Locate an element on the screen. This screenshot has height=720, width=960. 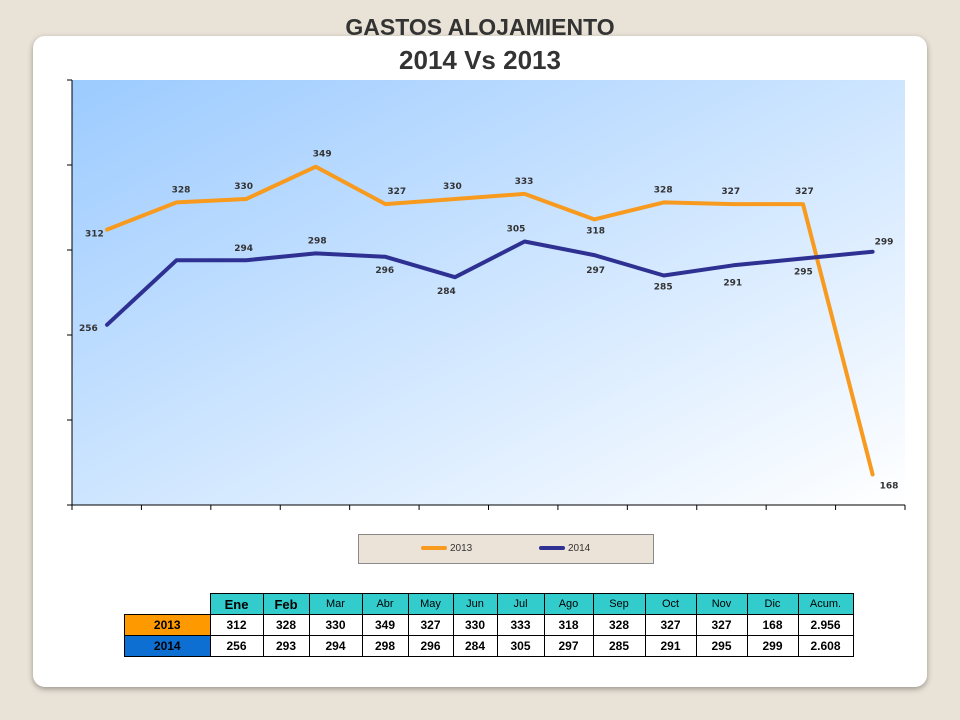
row-year-label: 2013 is located at coordinates (167, 625).